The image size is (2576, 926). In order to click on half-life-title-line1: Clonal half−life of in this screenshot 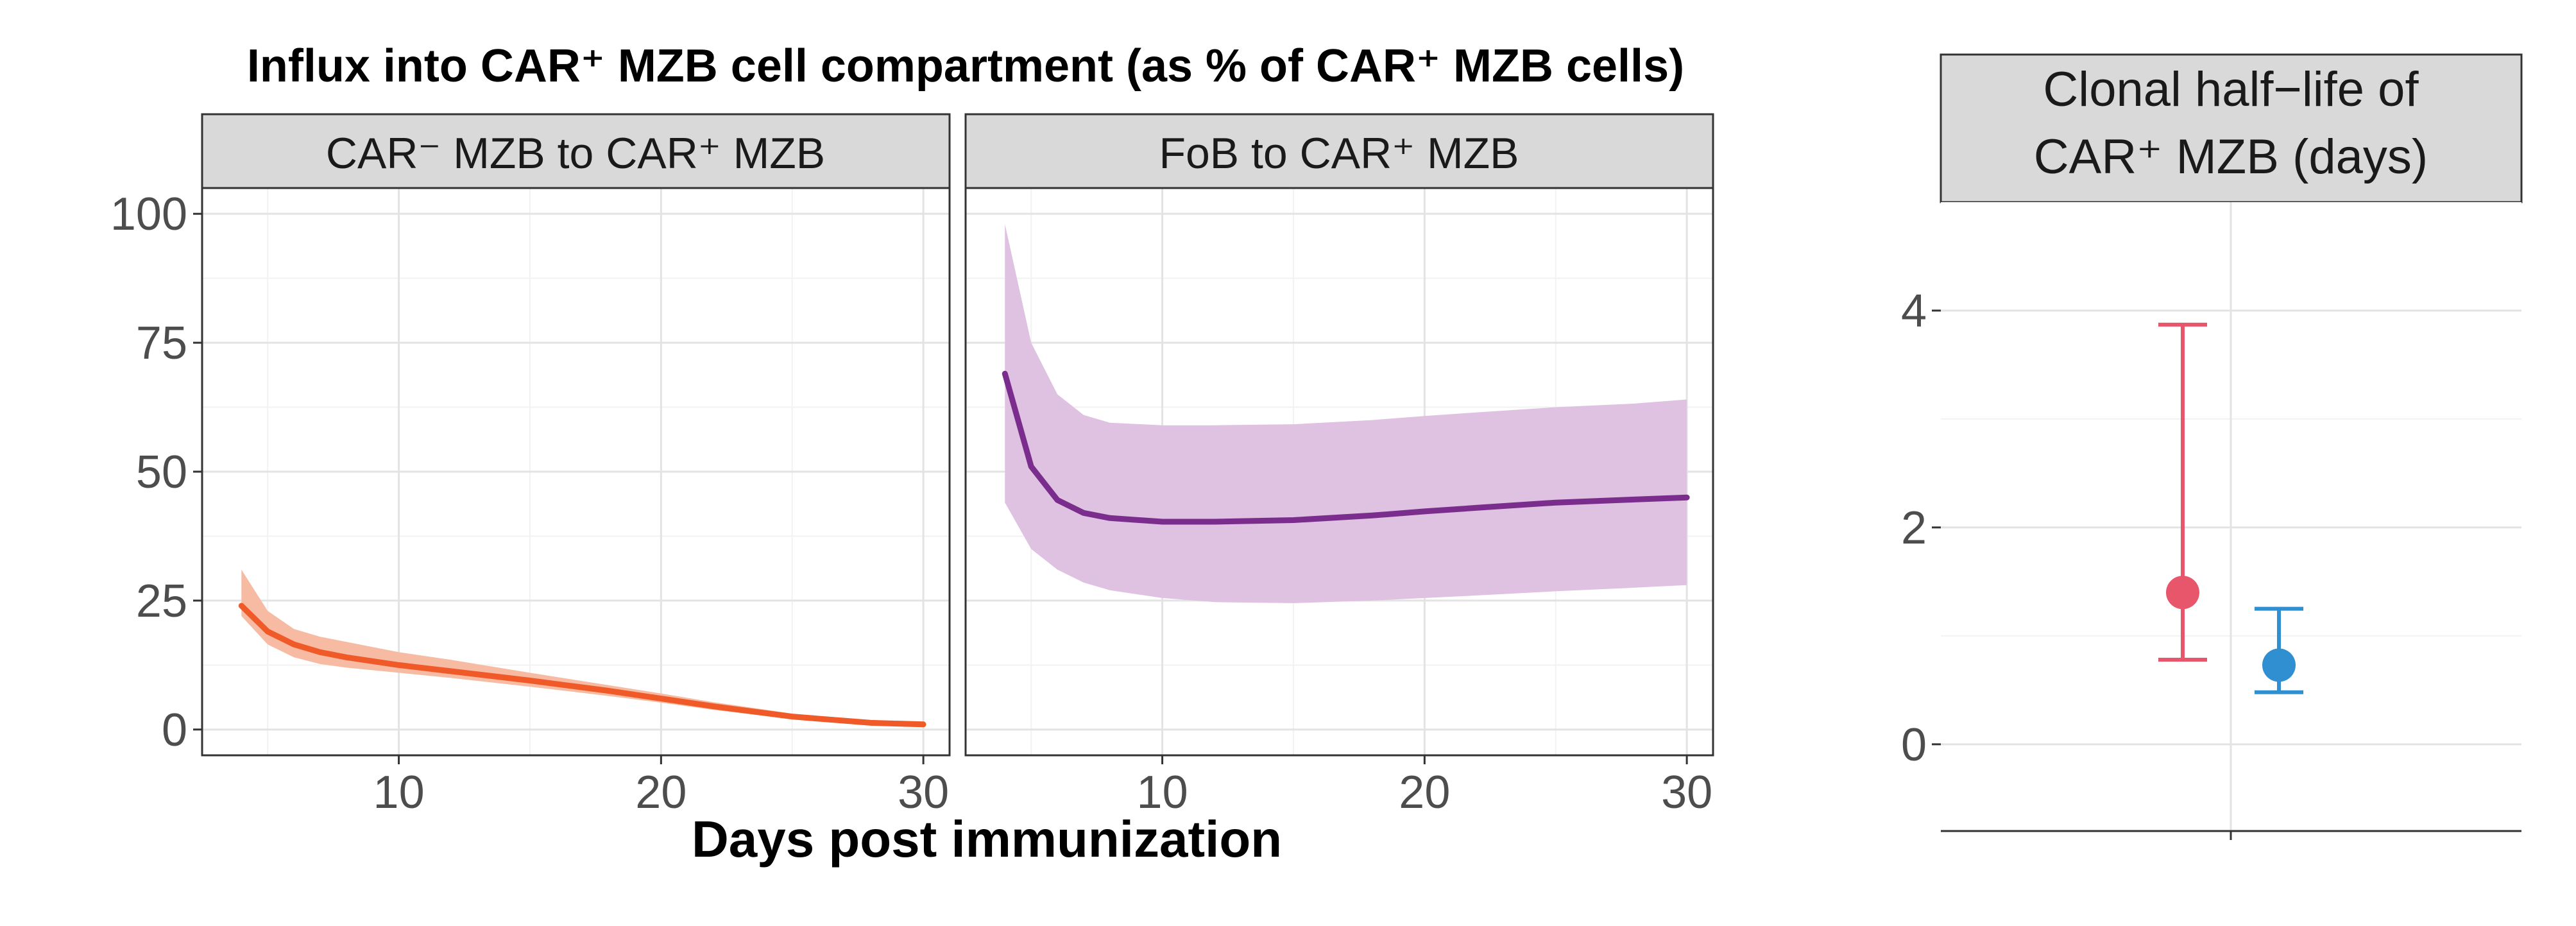, I will do `click(2231, 89)`.